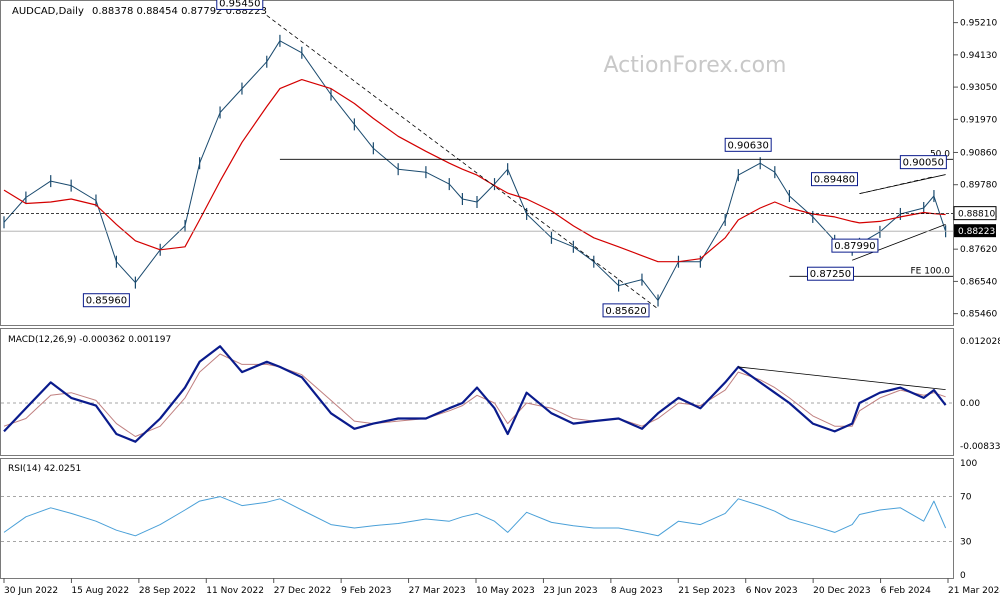 This screenshot has height=604, width=1000. What do you see at coordinates (89, 340) in the screenshot?
I see `macd-title: MACD(12,26,9) -0.000362 0.001197` at bounding box center [89, 340].